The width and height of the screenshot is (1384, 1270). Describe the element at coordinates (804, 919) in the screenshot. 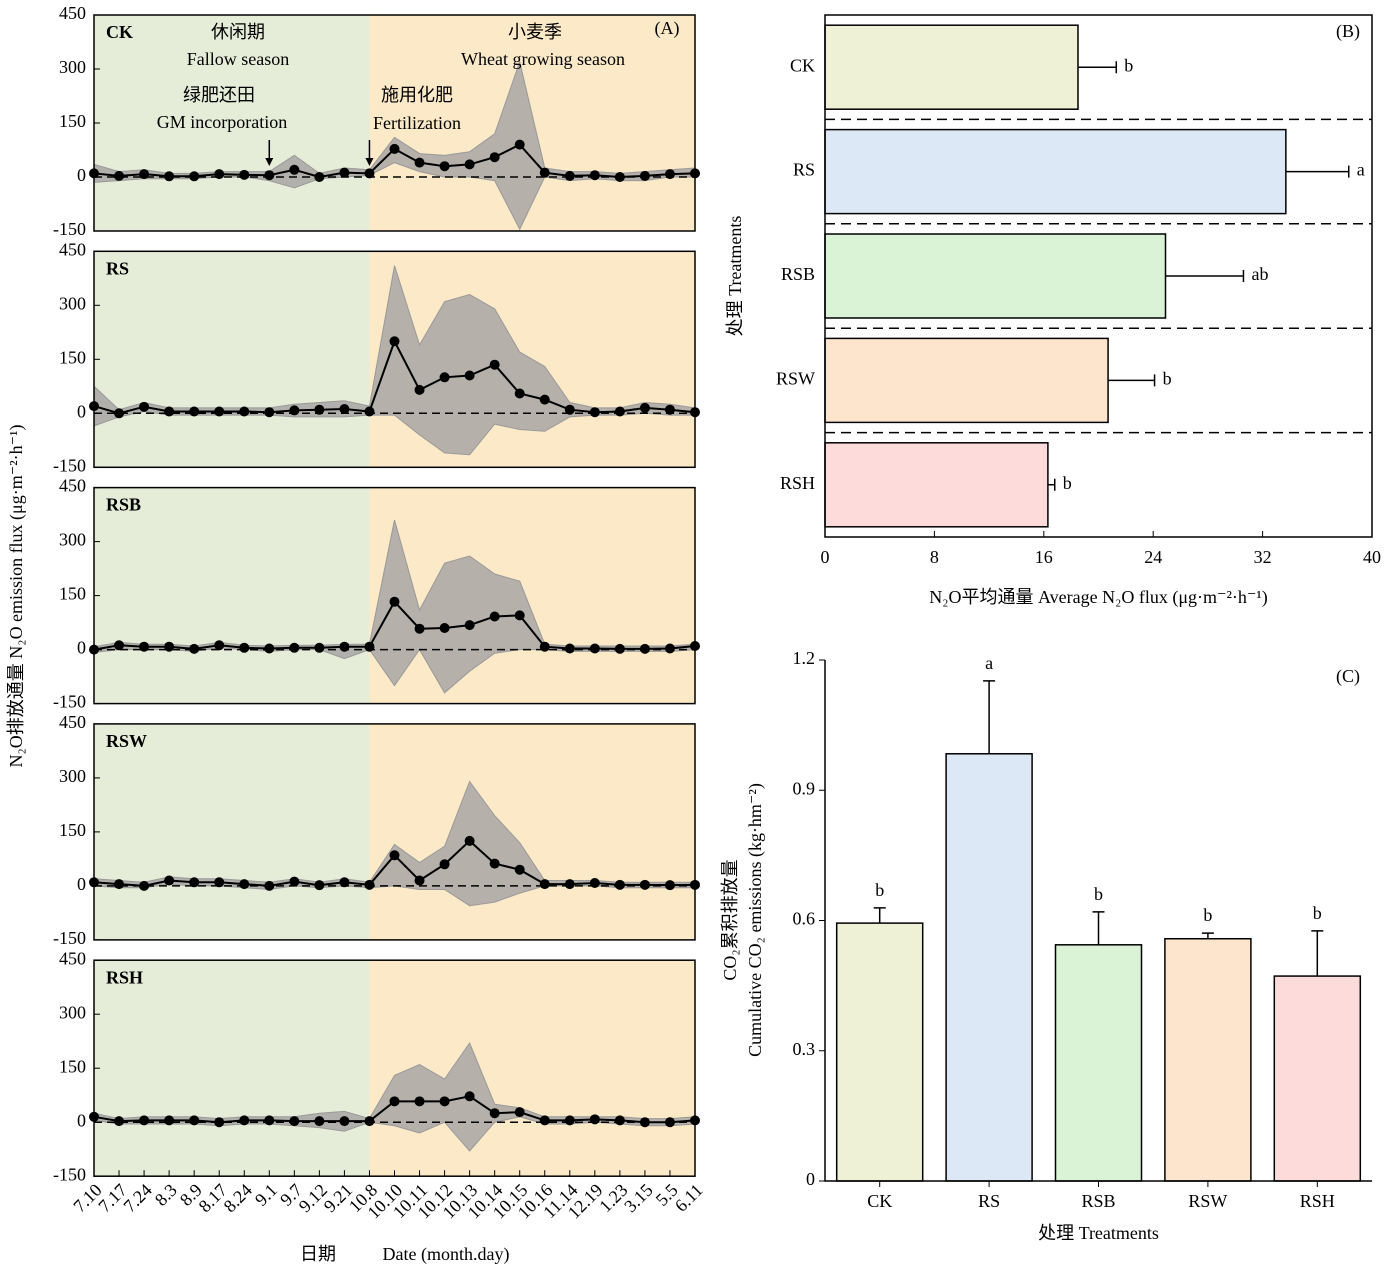

I see `y-tick-label: 0.6` at that location.